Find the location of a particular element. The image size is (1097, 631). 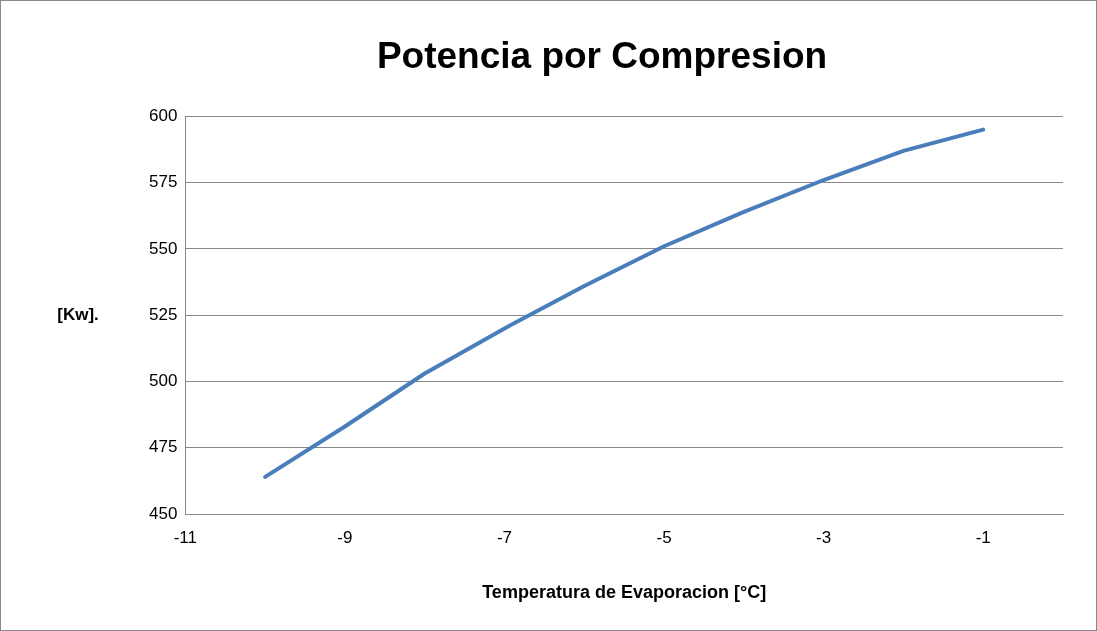

x-axis-title: Temperatura de Evaporacion [°C] is located at coordinates (624, 592).